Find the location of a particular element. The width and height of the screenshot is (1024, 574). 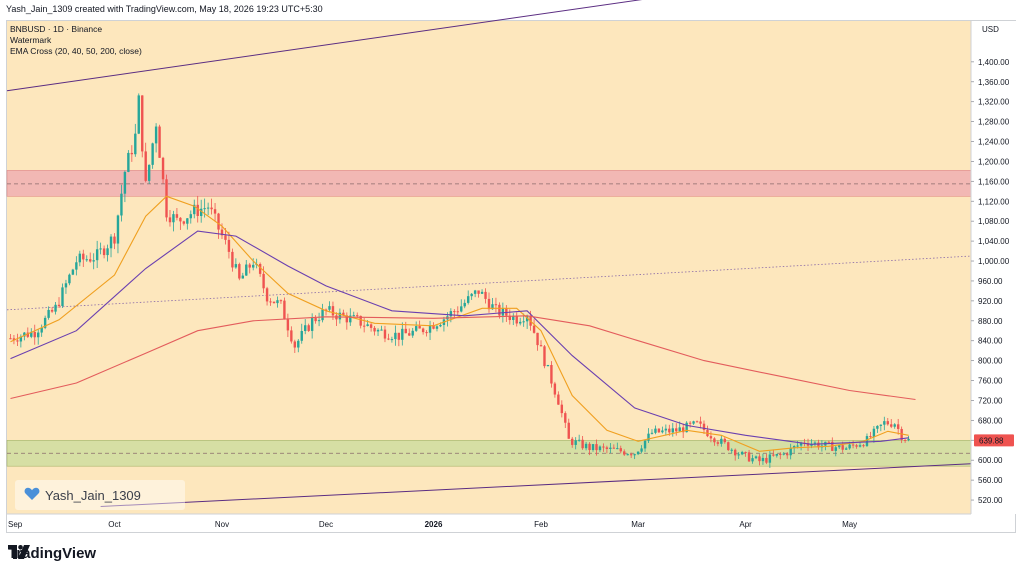

price-axis-tick: 760.00 is located at coordinates (990, 381).